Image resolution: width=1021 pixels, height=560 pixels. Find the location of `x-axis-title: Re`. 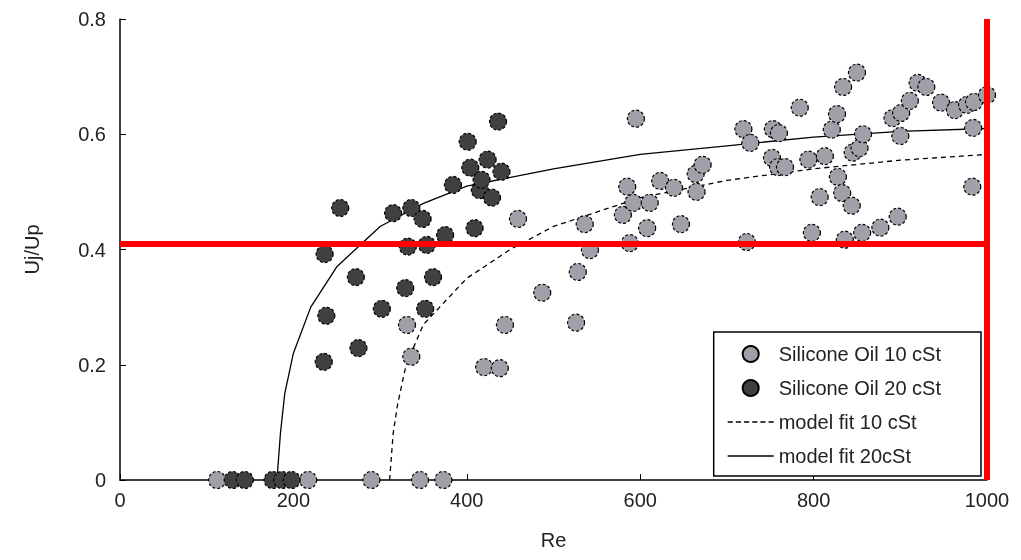

x-axis-title: Re is located at coordinates (553, 540).